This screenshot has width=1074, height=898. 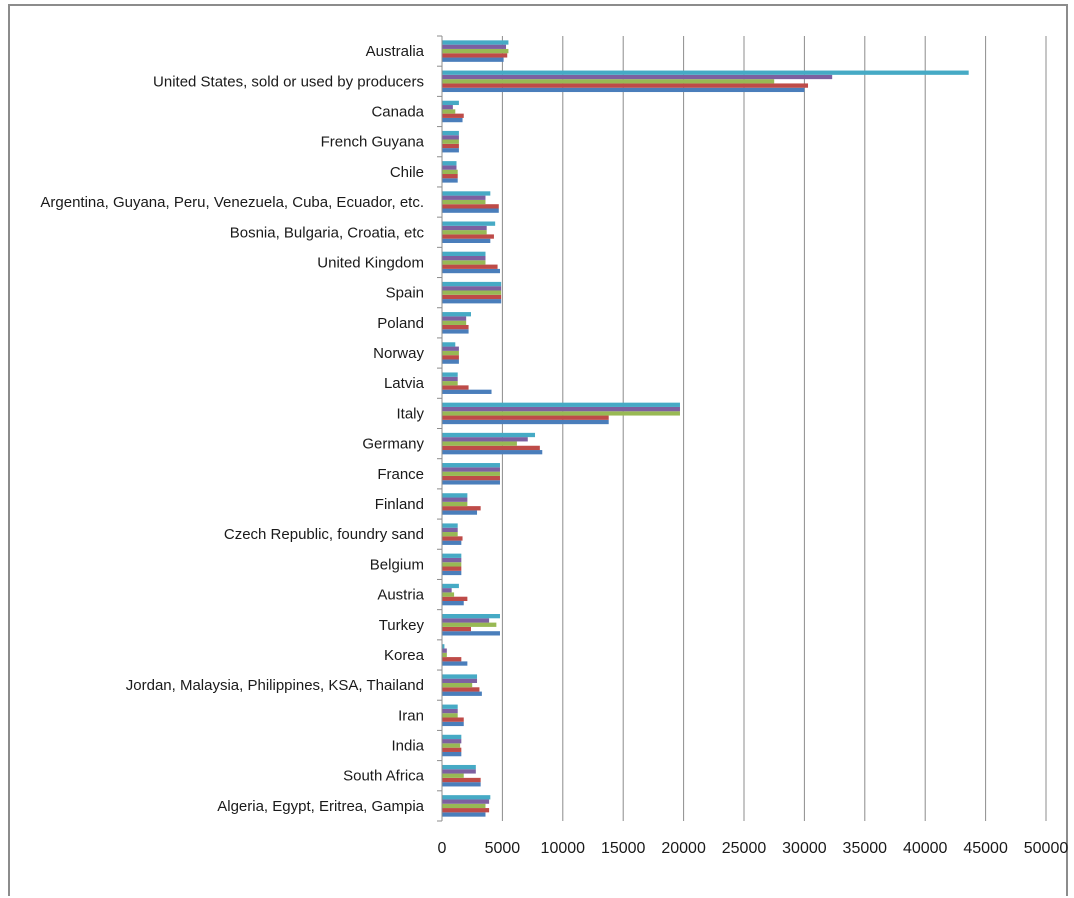 What do you see at coordinates (397, 111) in the screenshot?
I see `category-label: Canada` at bounding box center [397, 111].